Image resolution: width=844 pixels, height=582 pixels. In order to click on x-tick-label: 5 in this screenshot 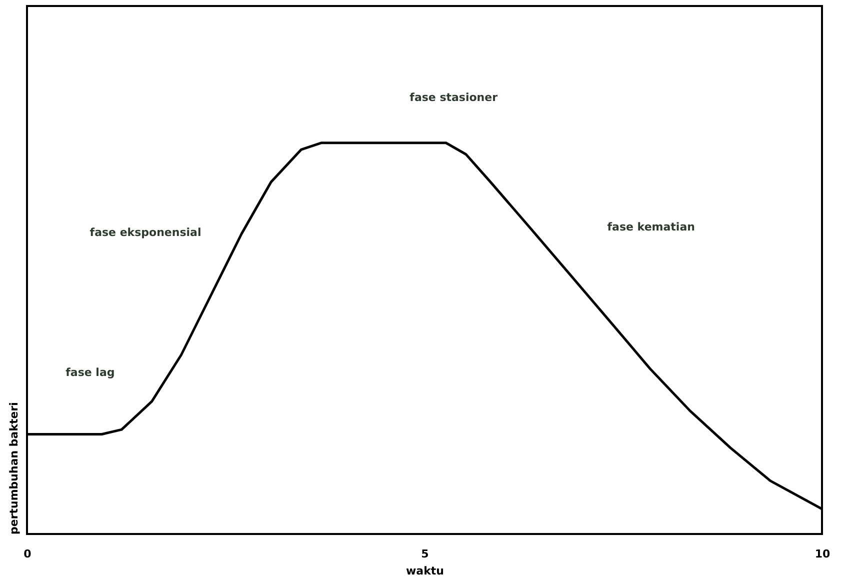, I will do `click(425, 554)`.